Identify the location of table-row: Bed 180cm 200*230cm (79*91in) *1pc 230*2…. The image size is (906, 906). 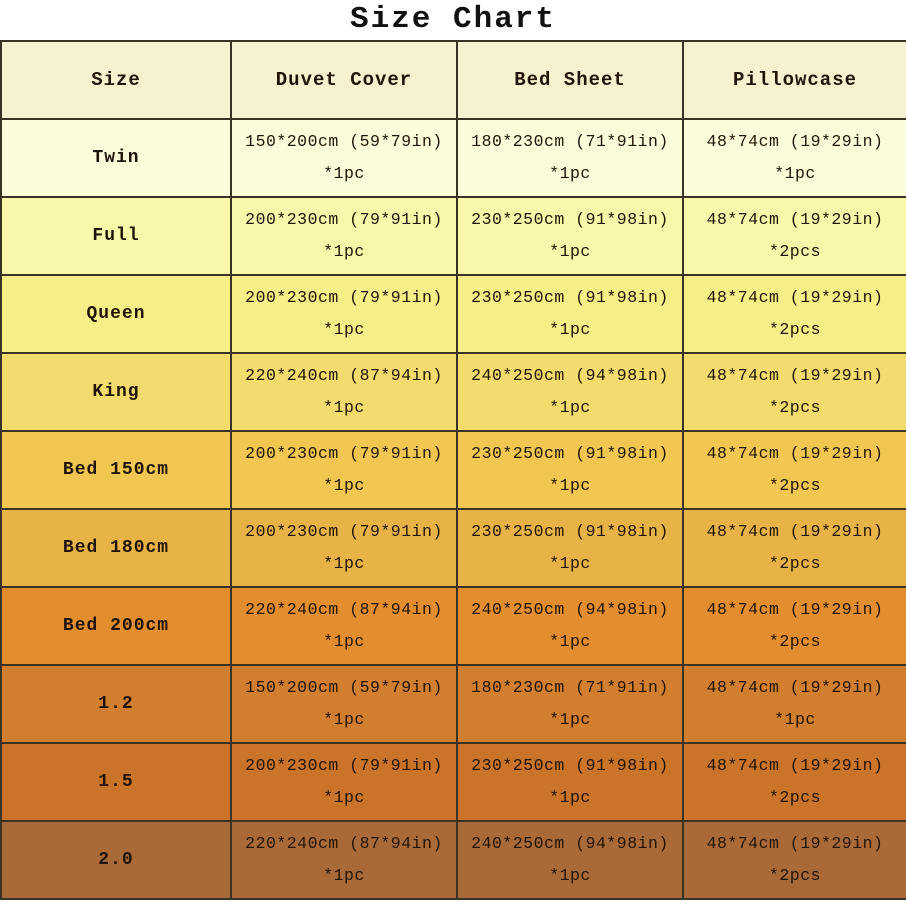
(453, 548).